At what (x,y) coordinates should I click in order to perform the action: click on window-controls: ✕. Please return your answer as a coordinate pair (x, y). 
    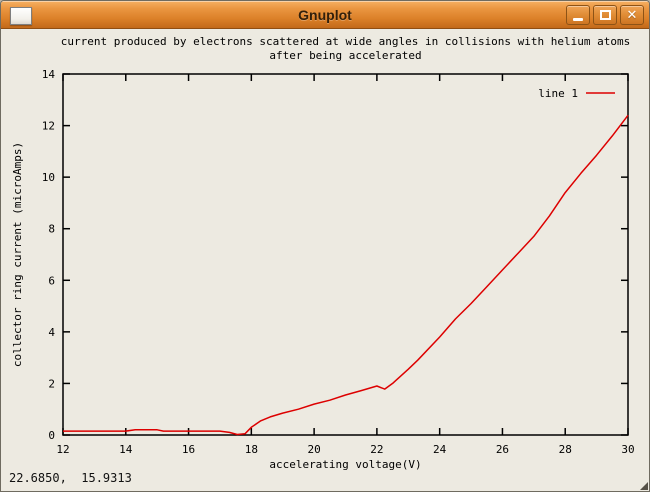
    Looking at the image, I should click on (605, 15).